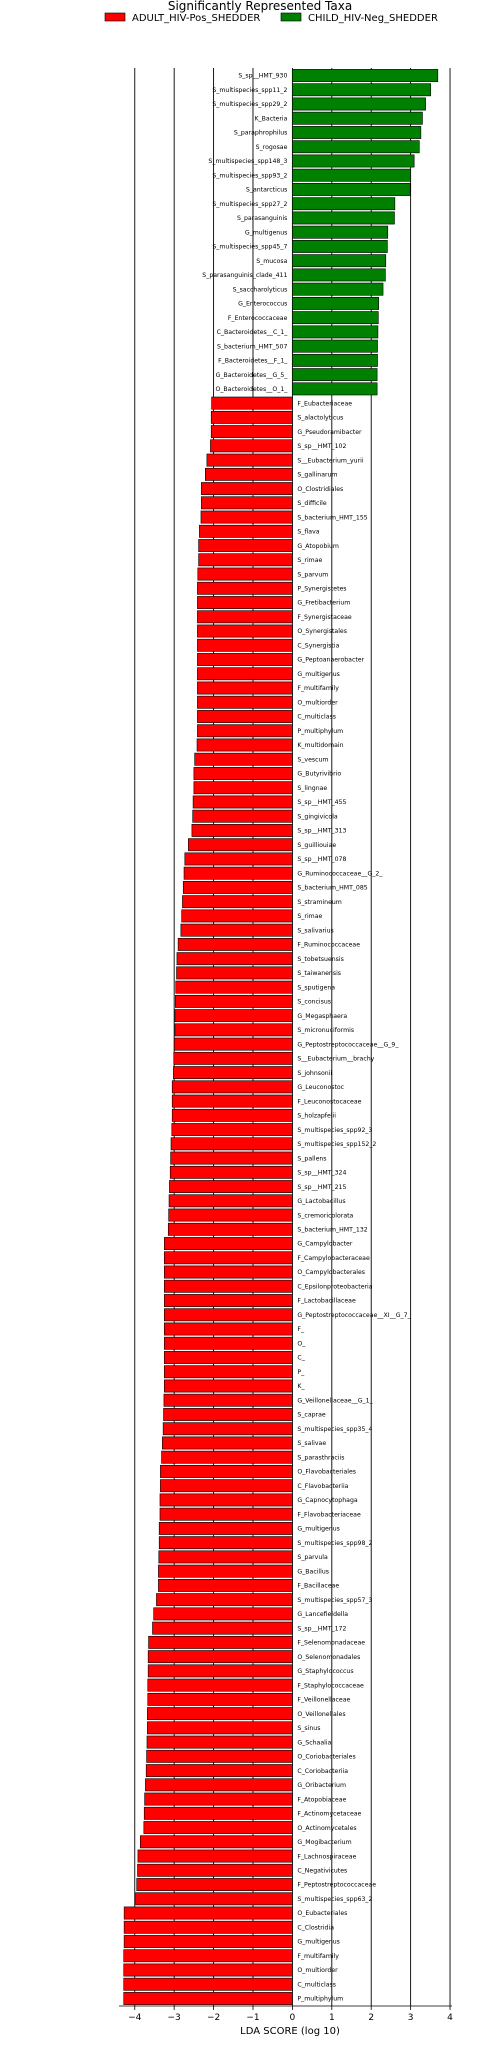 The image size is (504, 2048). Describe the element at coordinates (266, 190) in the screenshot. I see `bar-label: S_antarcticus` at that location.